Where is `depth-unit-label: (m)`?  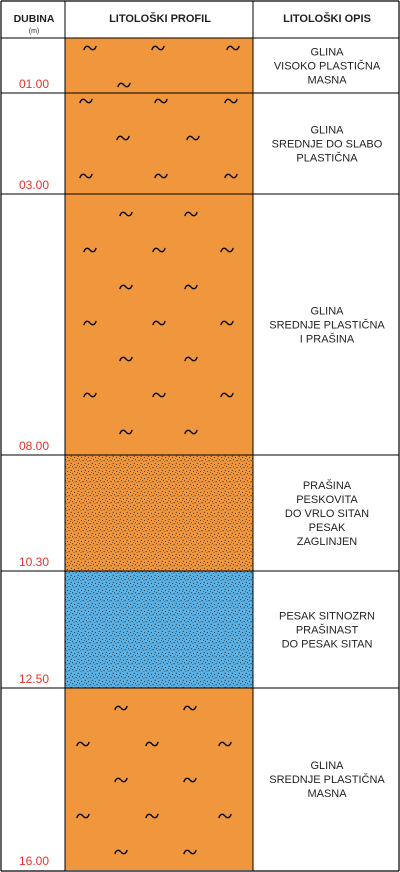
depth-unit-label: (m) is located at coordinates (34, 31).